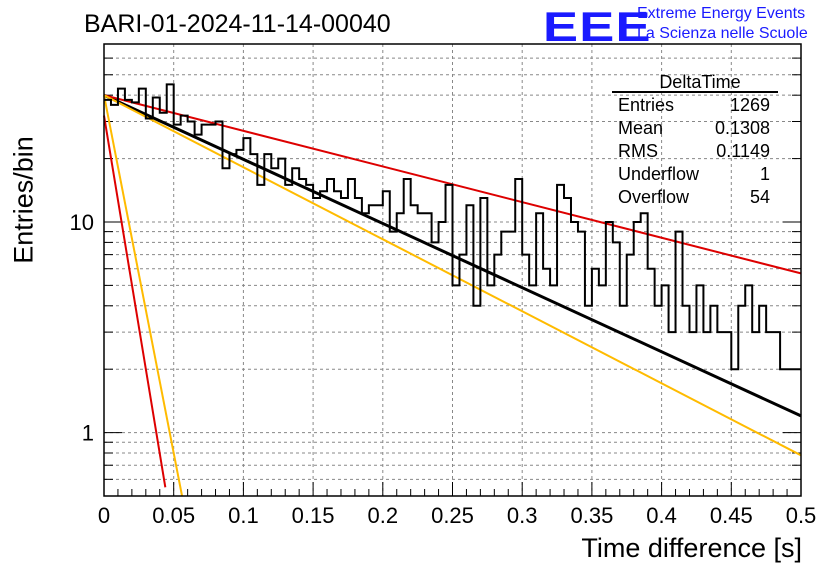 This screenshot has width=836, height=572. Describe the element at coordinates (88, 433) in the screenshot. I see `y-tick-label: 1` at that location.